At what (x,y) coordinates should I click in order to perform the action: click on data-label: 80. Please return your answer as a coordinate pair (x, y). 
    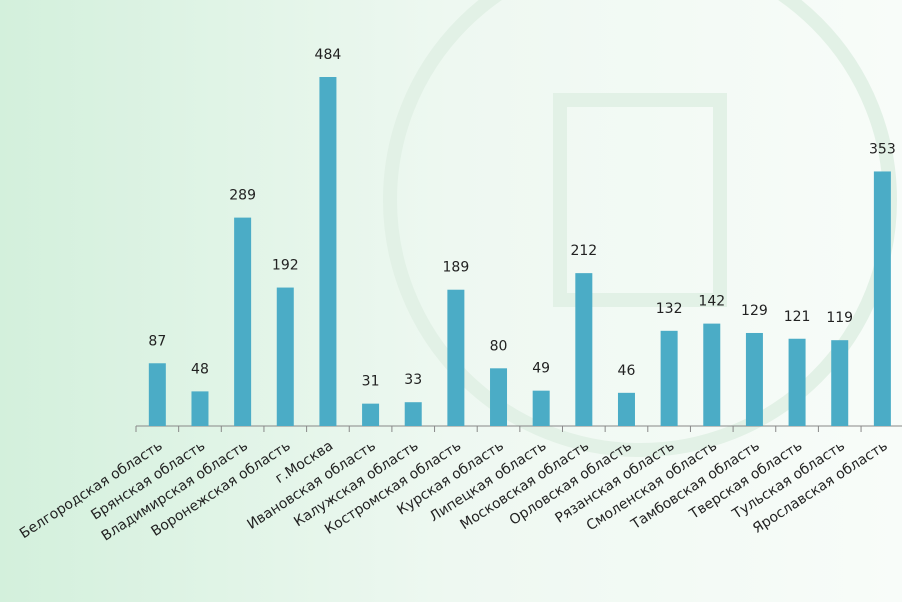
    Looking at the image, I should click on (499, 346).